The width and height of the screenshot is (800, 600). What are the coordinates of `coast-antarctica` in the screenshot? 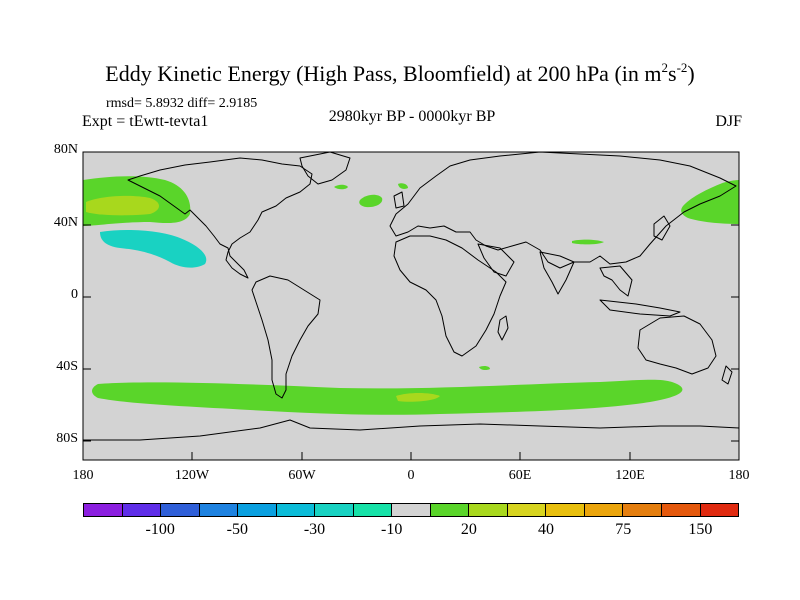 It's located at (411, 430).